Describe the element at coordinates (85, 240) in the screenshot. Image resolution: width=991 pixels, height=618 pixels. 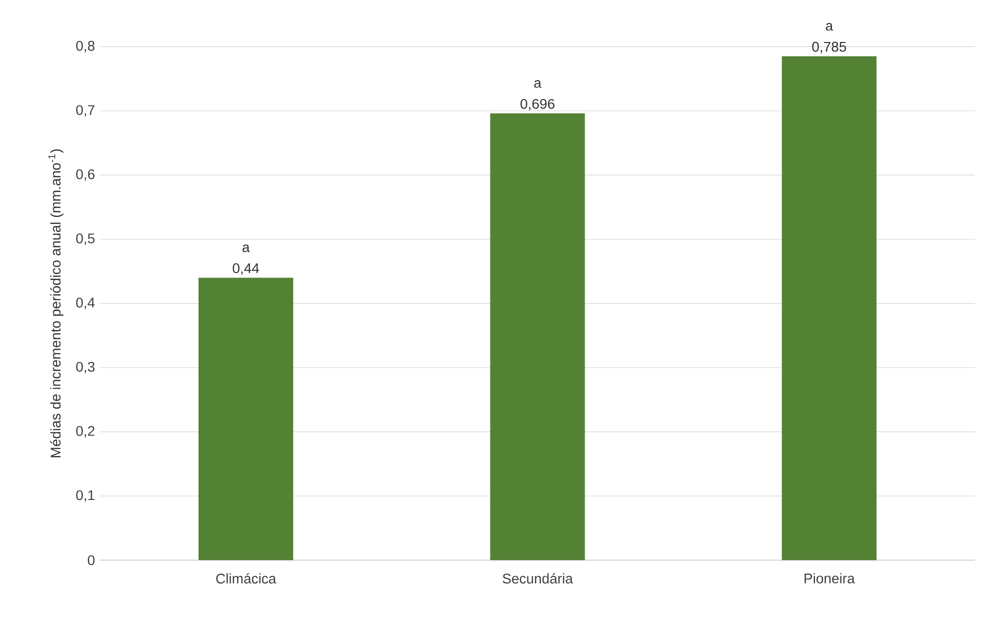
I see `y-tick-label: 0,5` at that location.